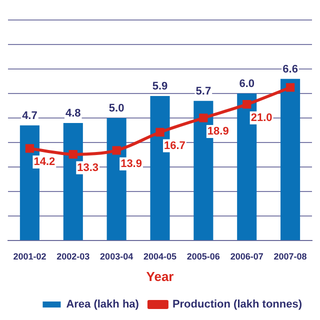 The height and width of the screenshot is (320, 320). Describe the element at coordinates (131, 164) in the screenshot. I see `data-label: 13.9` at that location.